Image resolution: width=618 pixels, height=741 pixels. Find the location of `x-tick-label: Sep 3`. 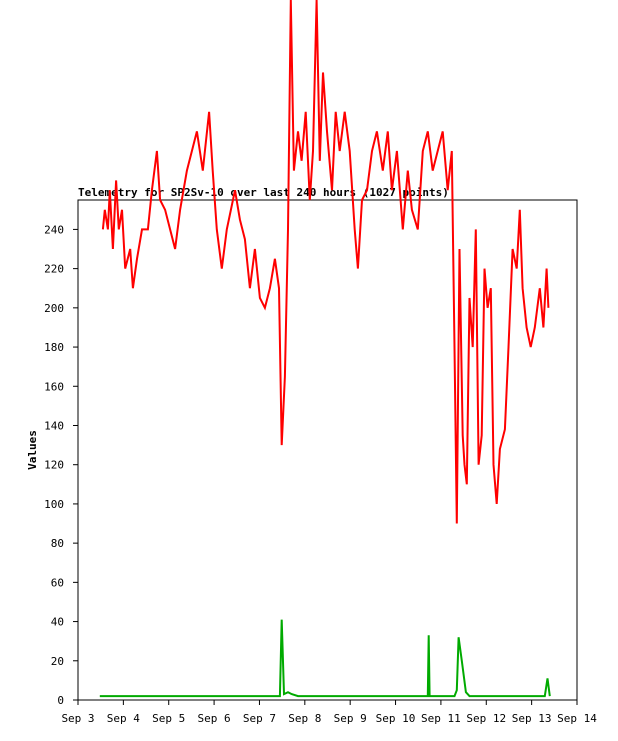

x-tick-label: Sep 3 is located at coordinates (77, 718).